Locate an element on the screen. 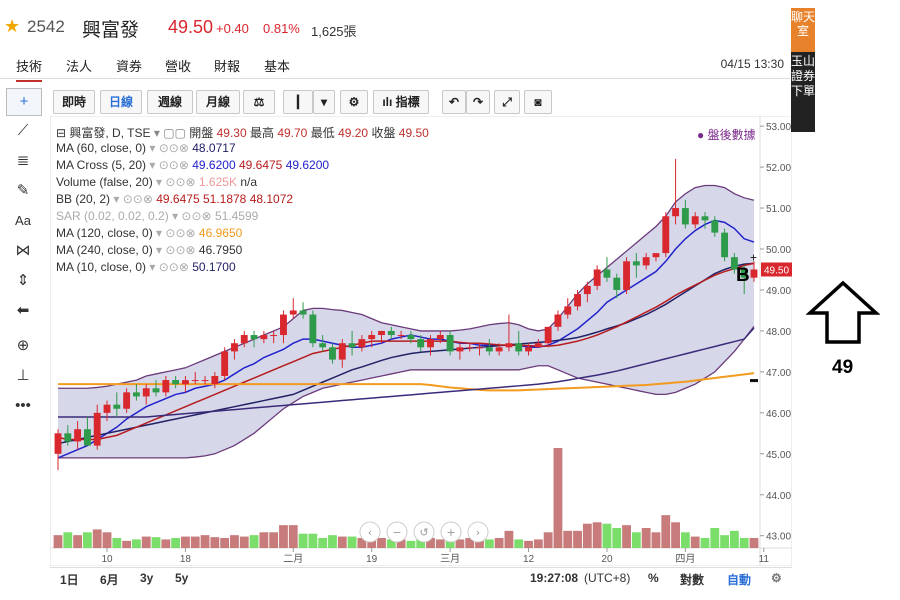 This screenshot has height=600, width=900. x-tick-label: 三月 is located at coordinates (450, 559).